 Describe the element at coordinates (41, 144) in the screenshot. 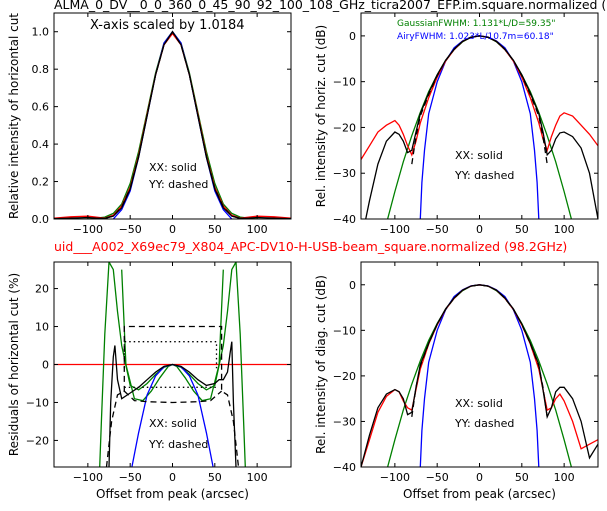

I see `y-tick-label: 0.4` at that location.